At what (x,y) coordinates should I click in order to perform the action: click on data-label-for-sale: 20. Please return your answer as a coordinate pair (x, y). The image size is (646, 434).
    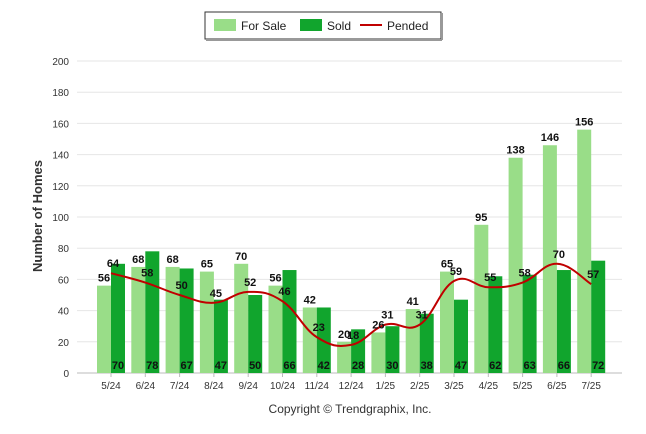
    Looking at the image, I should click on (344, 335).